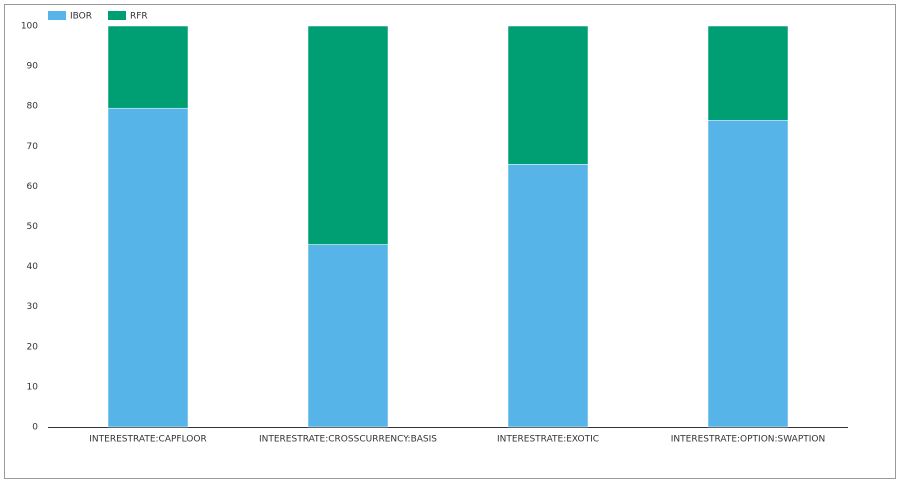 This screenshot has width=900, height=483. I want to click on y-tick-label: 80, so click(33, 107).